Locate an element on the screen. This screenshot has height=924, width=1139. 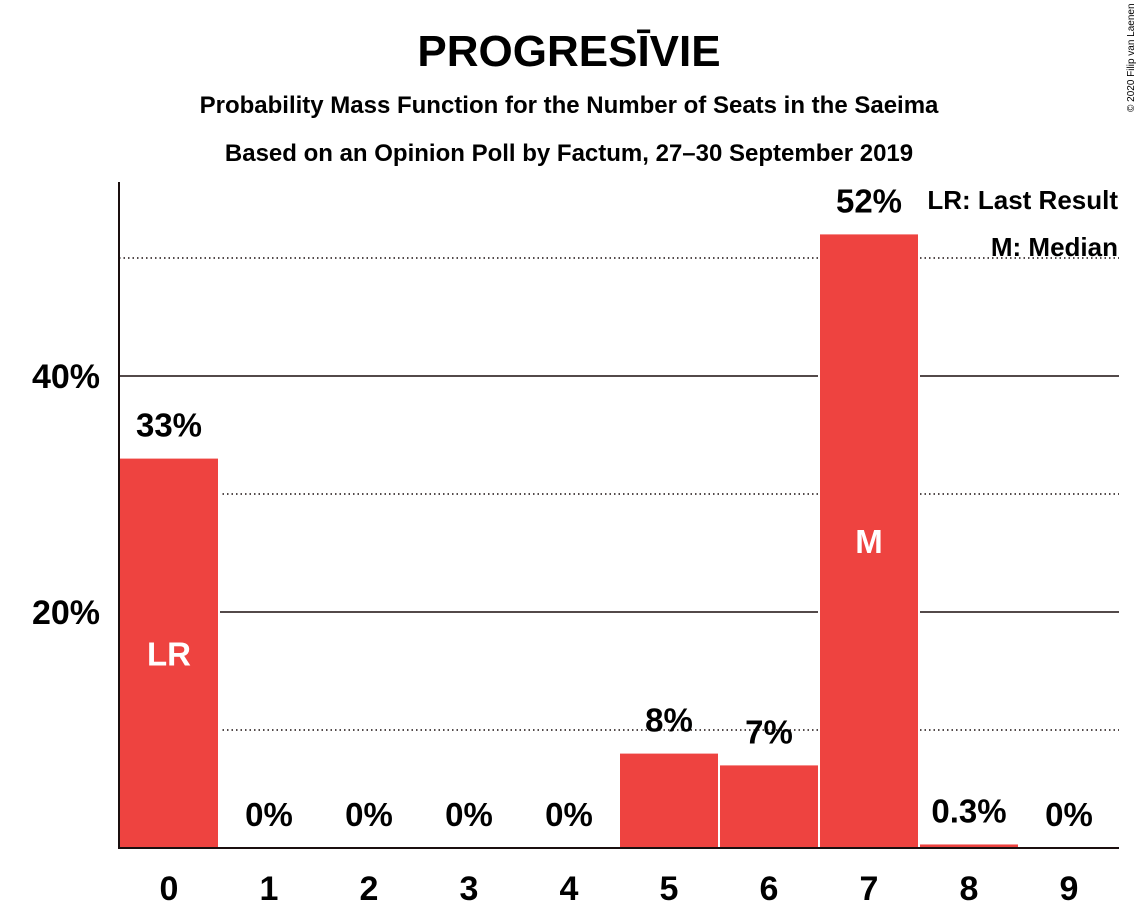
x-tick-label: 4 is located at coordinates (569, 889).